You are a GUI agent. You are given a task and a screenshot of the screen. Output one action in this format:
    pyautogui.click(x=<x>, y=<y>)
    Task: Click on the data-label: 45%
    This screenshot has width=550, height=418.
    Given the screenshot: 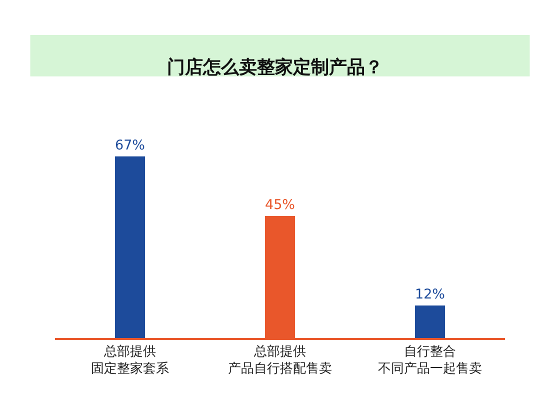 What is the action you would take?
    pyautogui.click(x=280, y=205)
    